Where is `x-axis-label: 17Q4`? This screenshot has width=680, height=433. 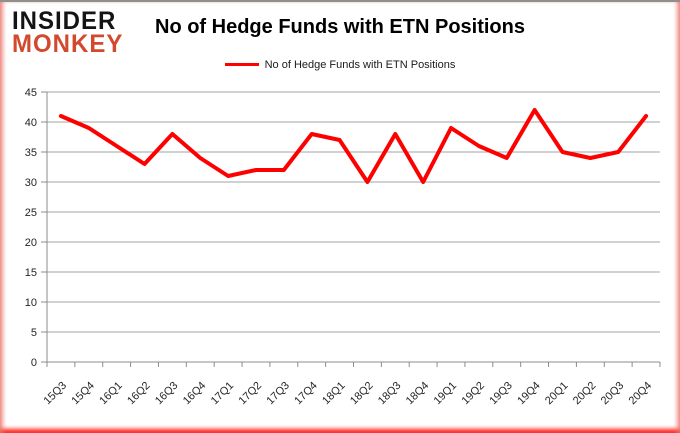 x-axis-label: 17Q4 is located at coordinates (306, 394).